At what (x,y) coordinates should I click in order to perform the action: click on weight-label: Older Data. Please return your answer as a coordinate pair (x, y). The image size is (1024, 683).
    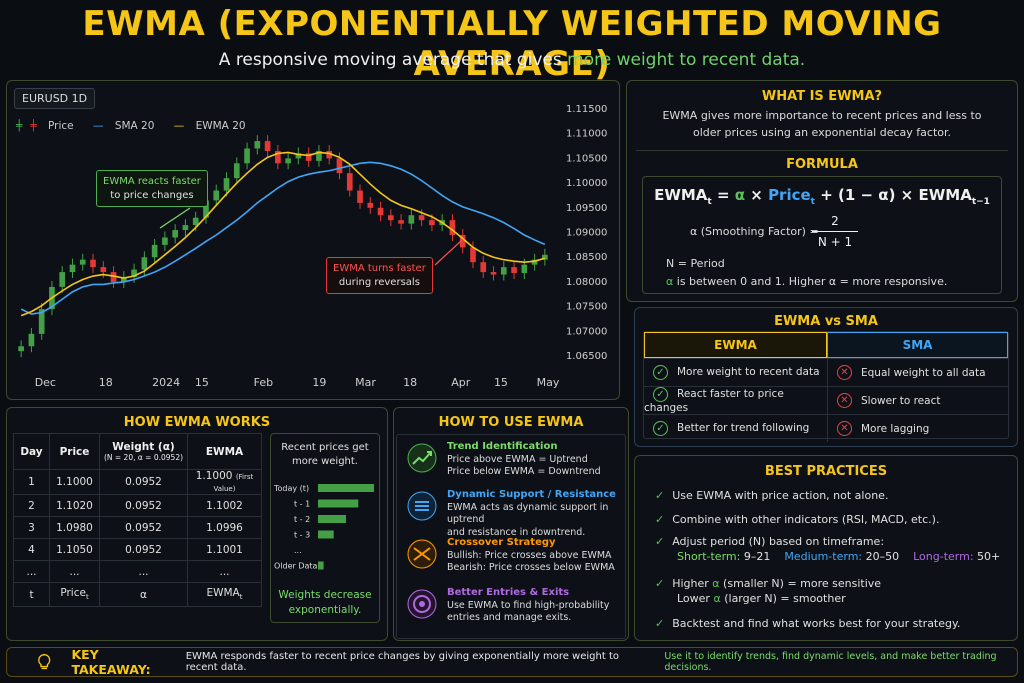
    Looking at the image, I should click on (296, 566).